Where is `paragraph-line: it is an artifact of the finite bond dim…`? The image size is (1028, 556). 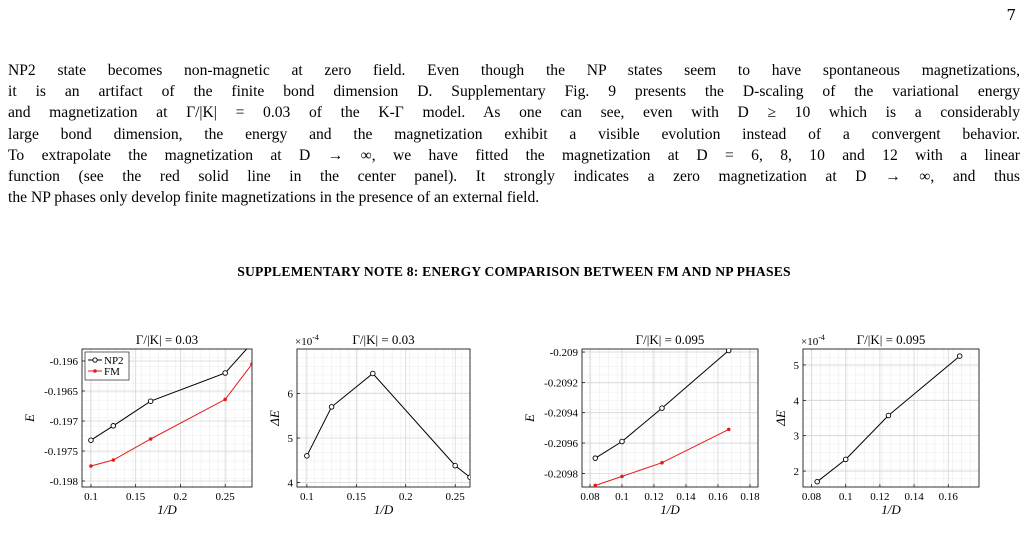 paragraph-line: it is an artifact of the finite bond dim… is located at coordinates (514, 92).